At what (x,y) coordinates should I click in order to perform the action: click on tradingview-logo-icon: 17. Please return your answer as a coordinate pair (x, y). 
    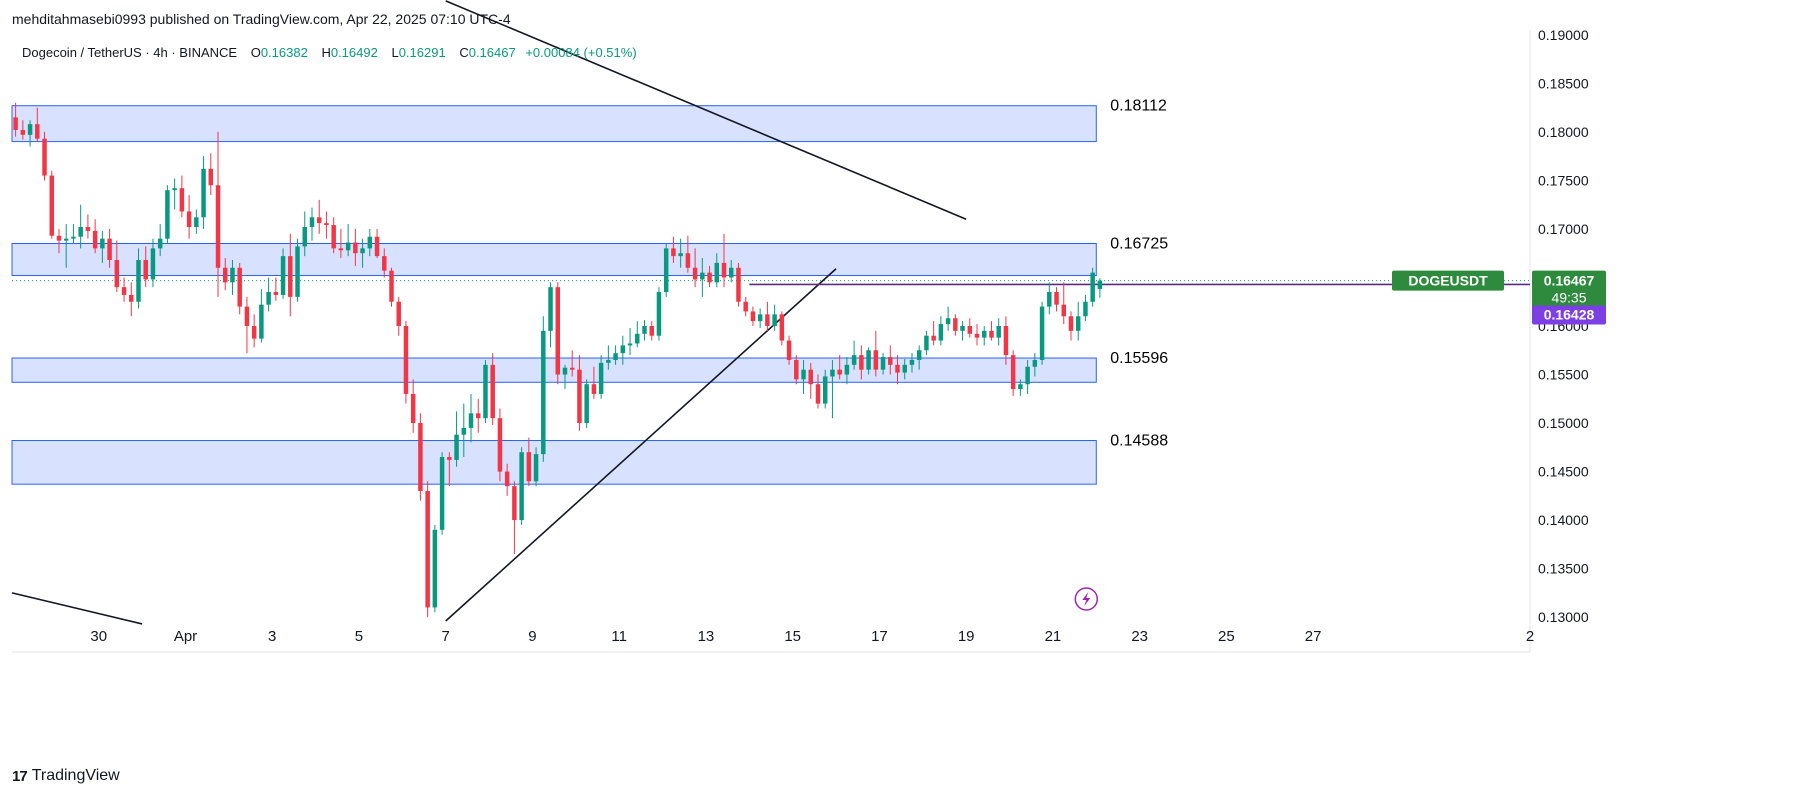
    Looking at the image, I should click on (20, 776).